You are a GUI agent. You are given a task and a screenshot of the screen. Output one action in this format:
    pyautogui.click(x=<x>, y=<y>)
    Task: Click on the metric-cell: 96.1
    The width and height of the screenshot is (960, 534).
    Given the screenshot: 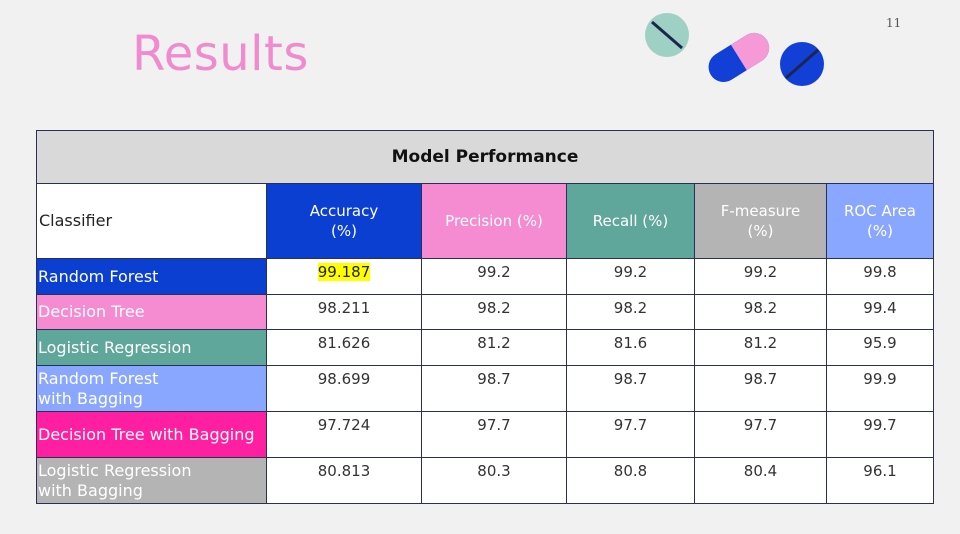 What is the action you would take?
    pyautogui.click(x=880, y=480)
    